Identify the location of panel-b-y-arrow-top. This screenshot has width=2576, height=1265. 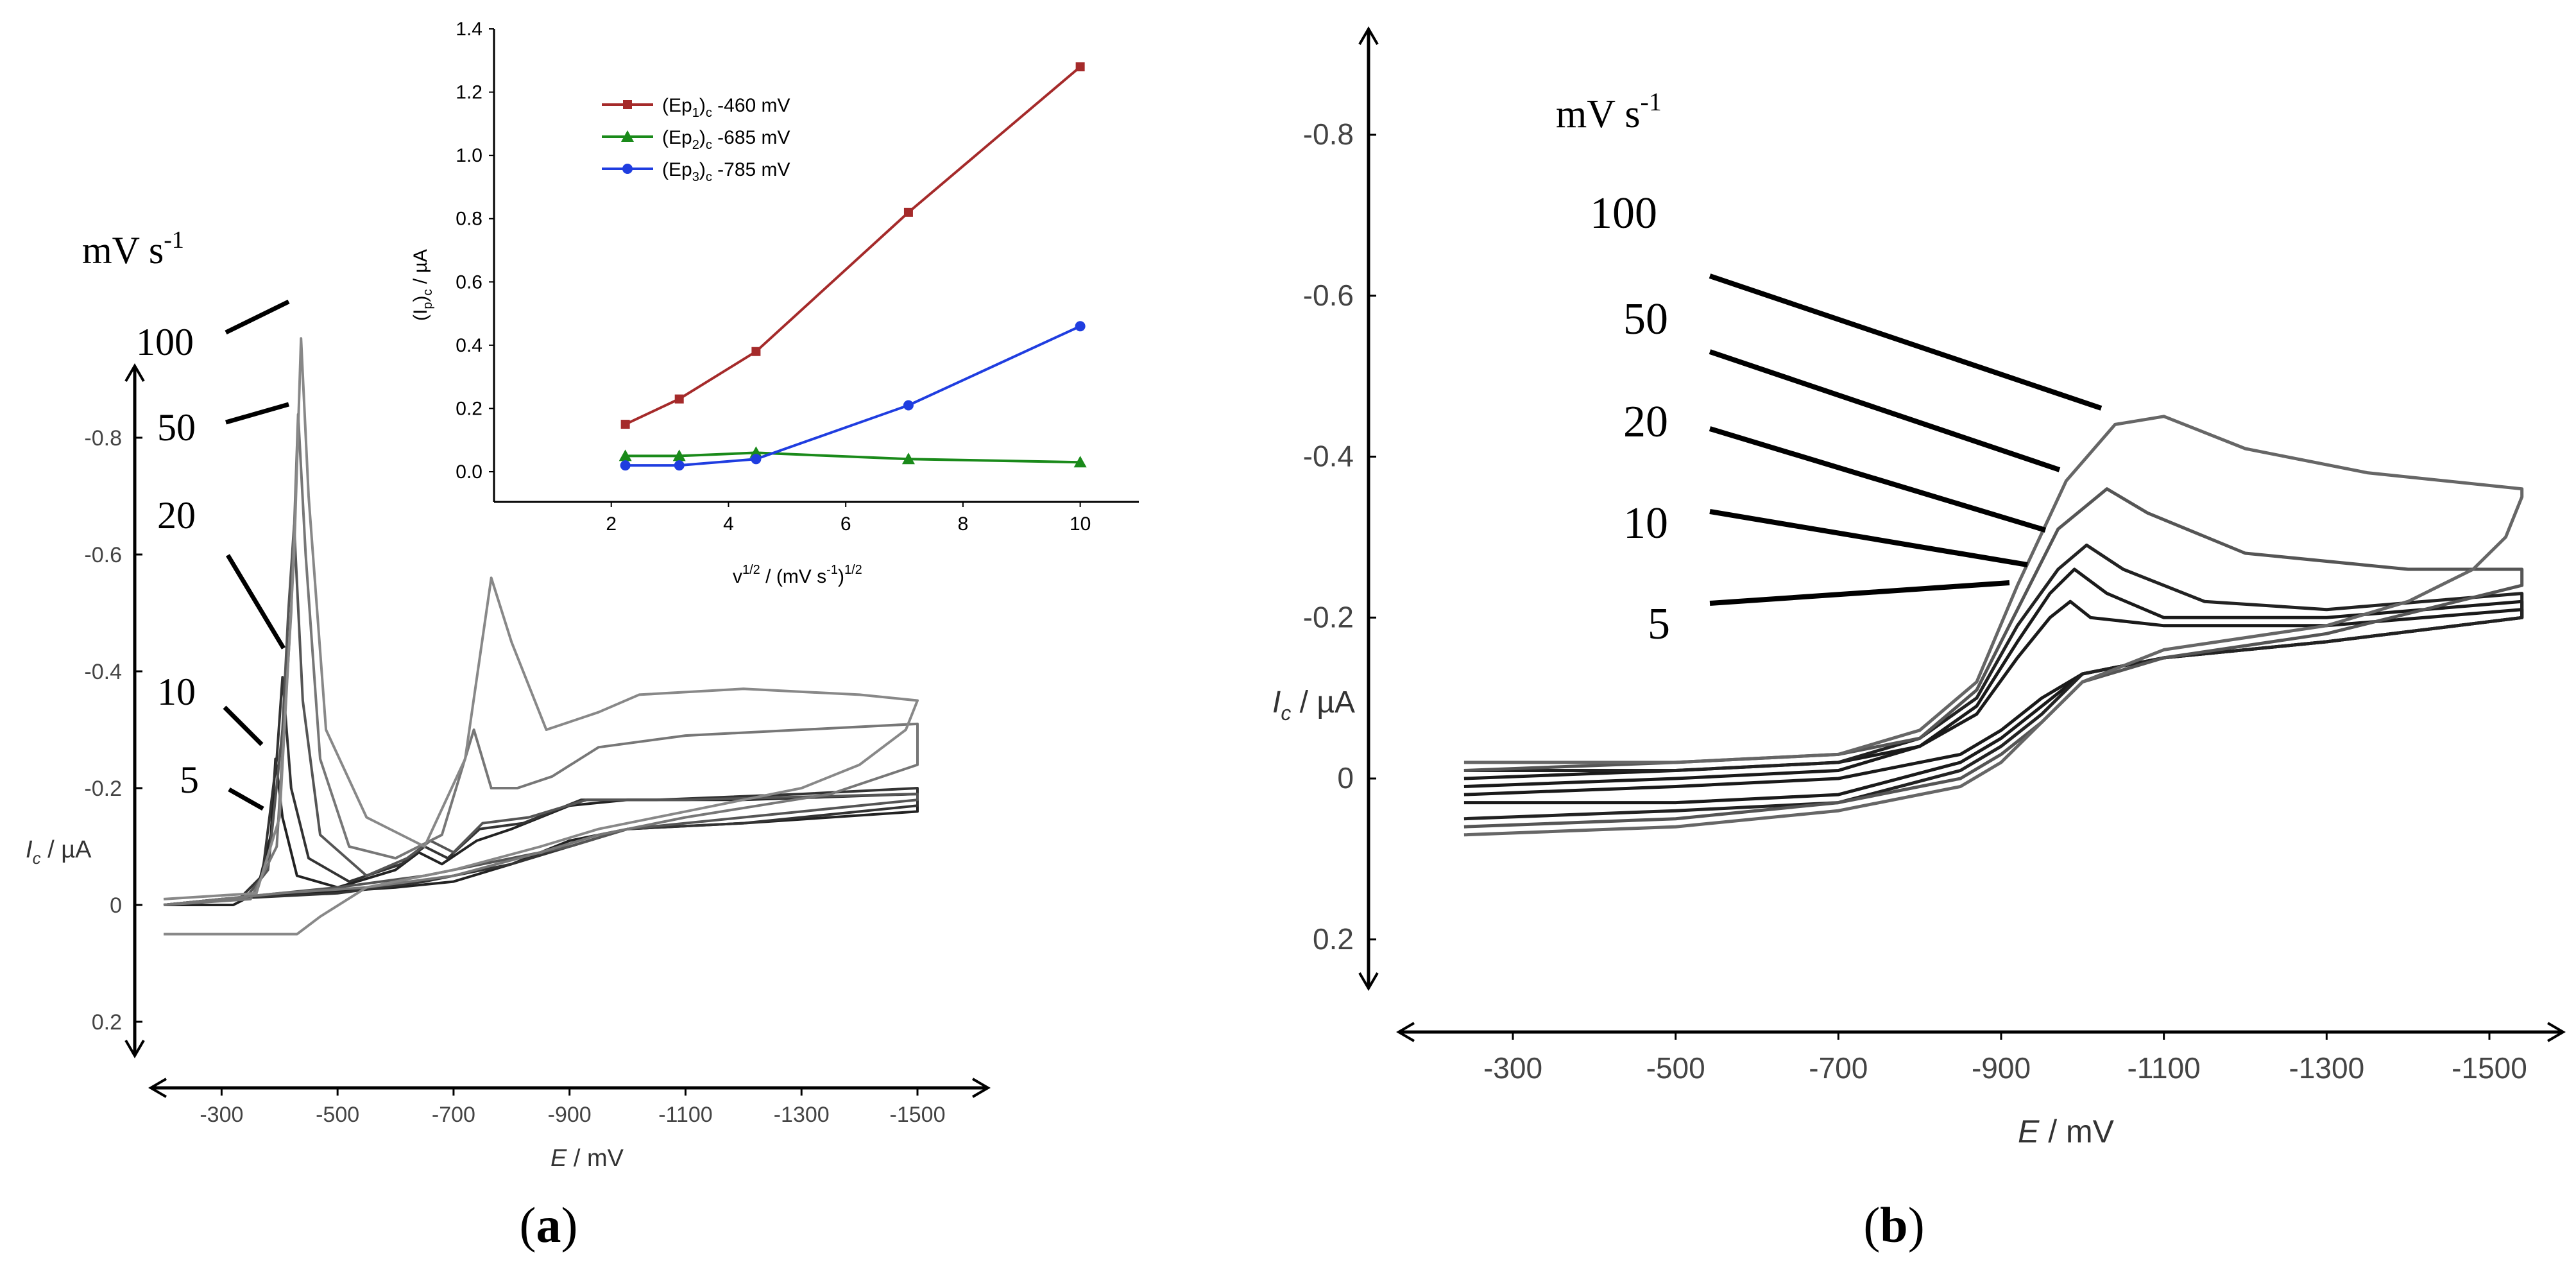
(1368, 36).